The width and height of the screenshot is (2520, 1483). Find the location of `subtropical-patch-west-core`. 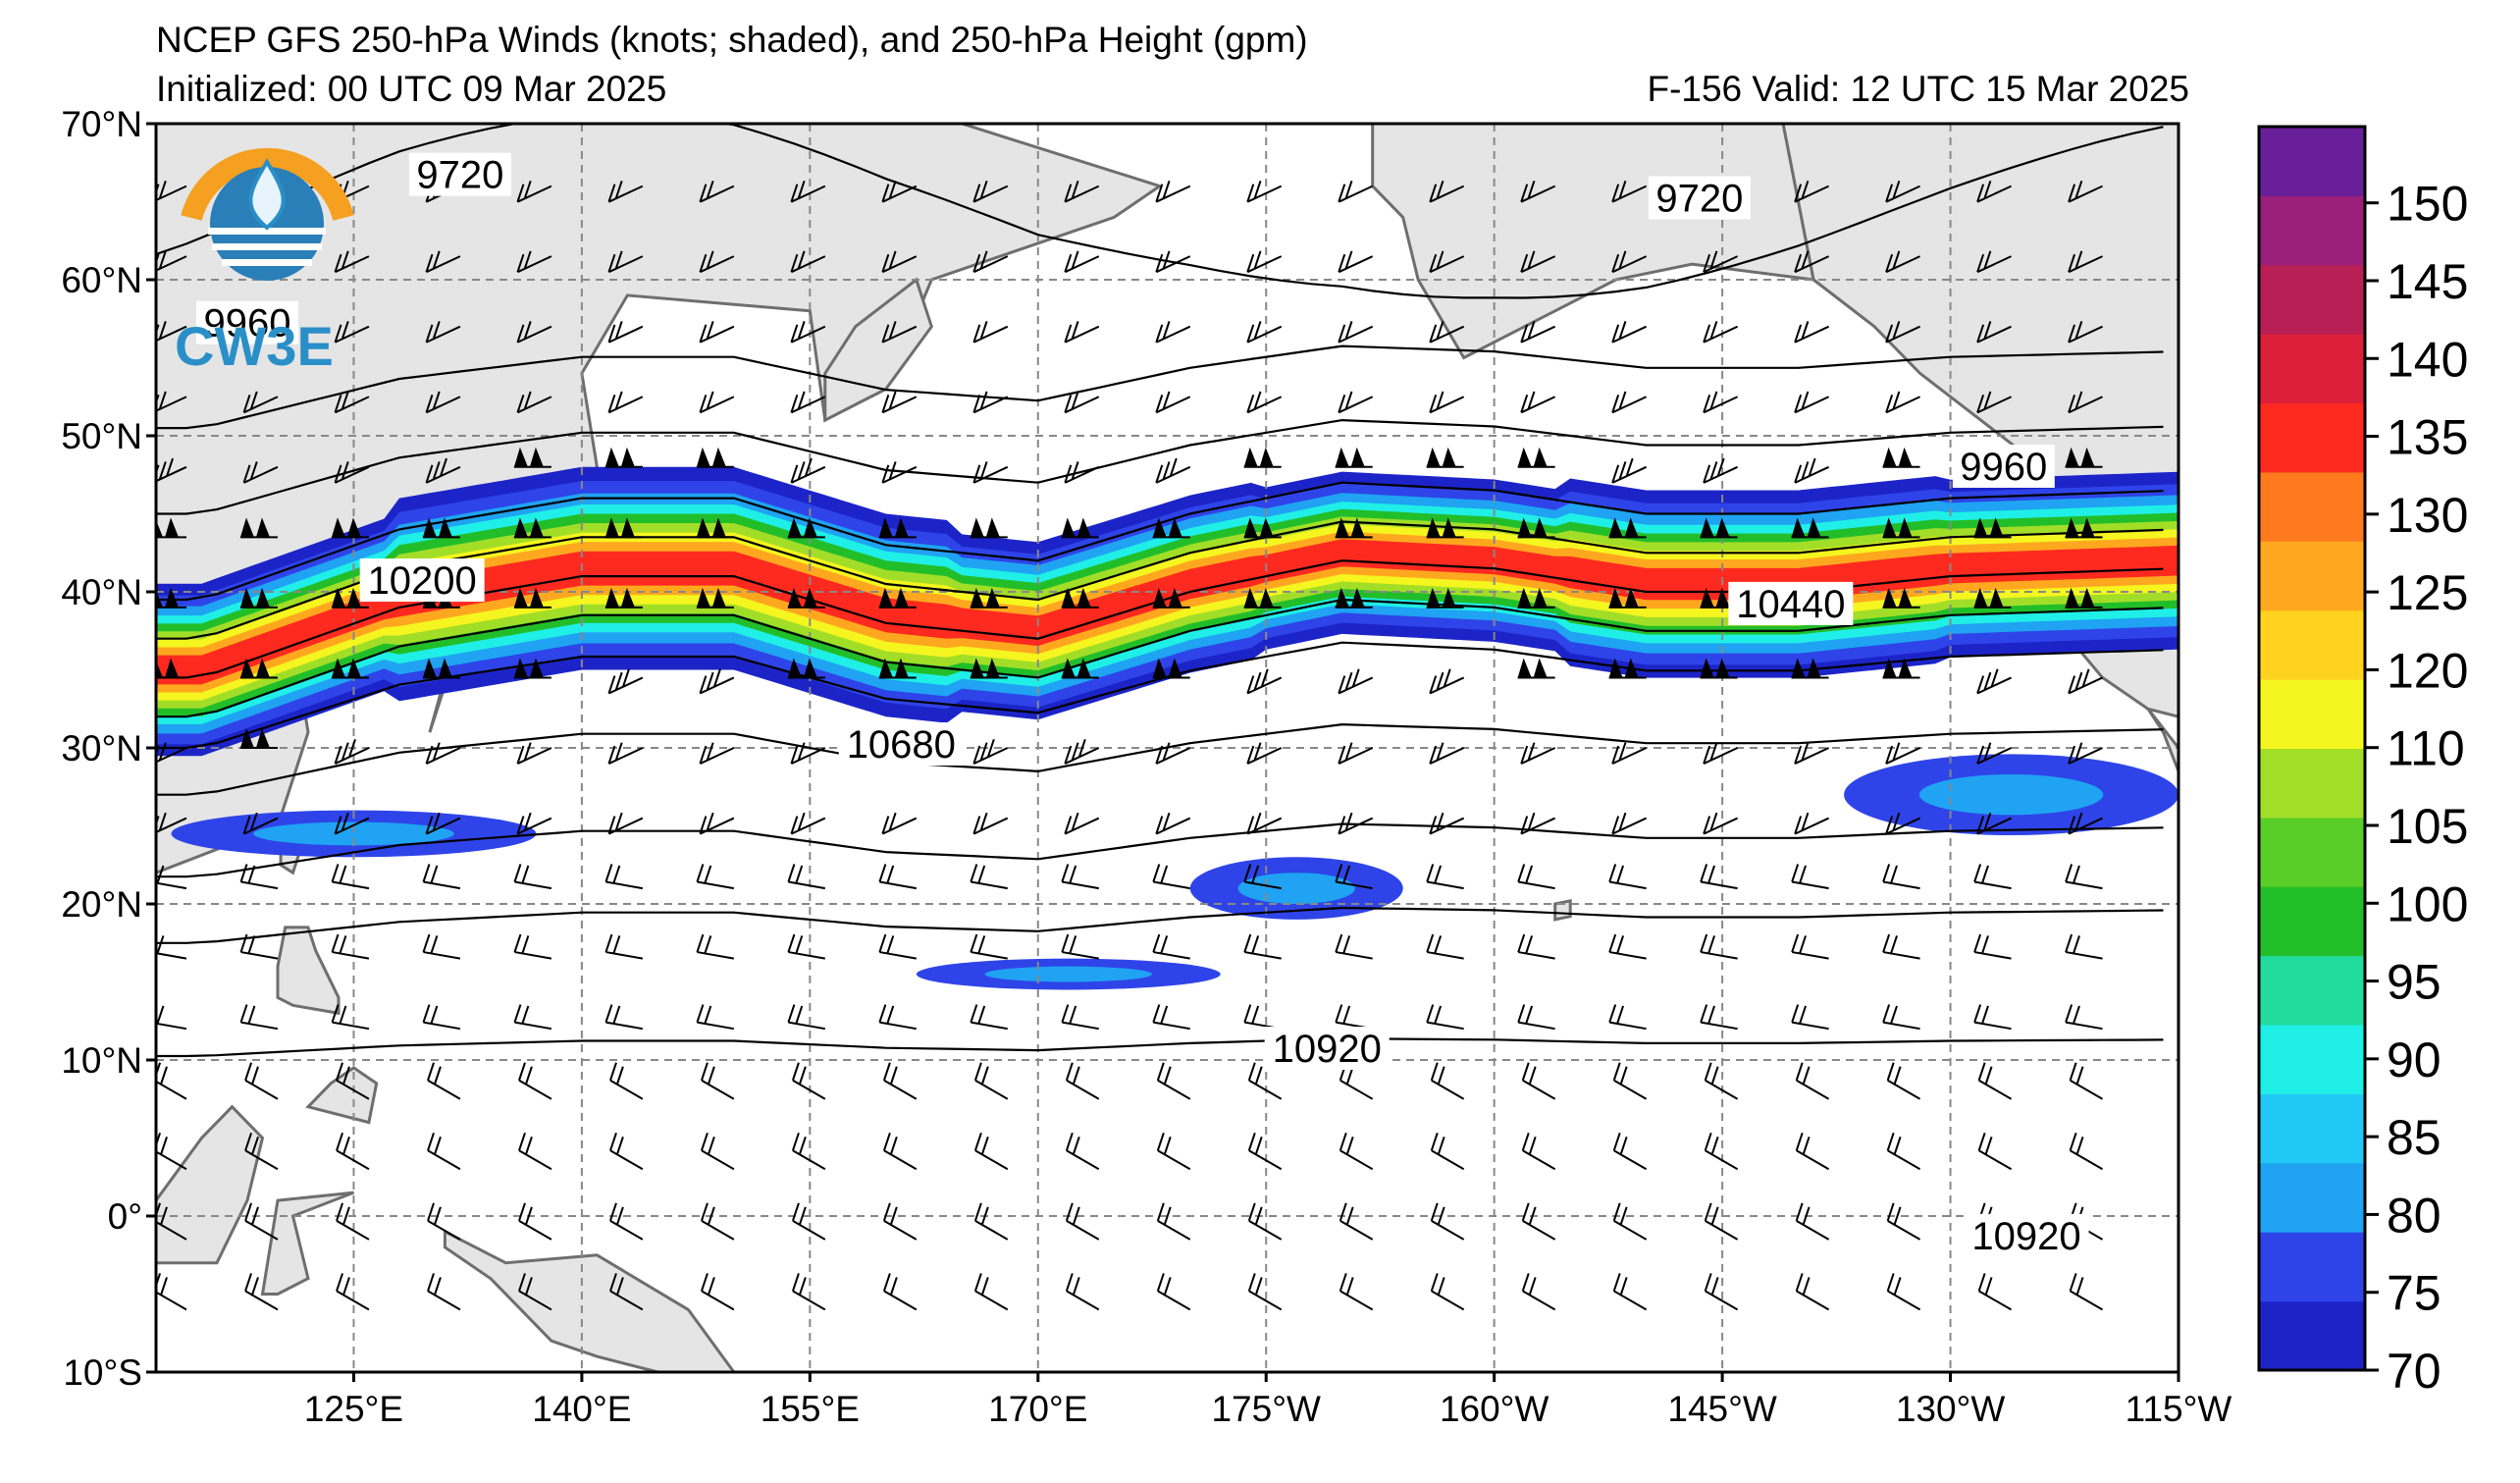

subtropical-patch-west-core is located at coordinates (353, 834).